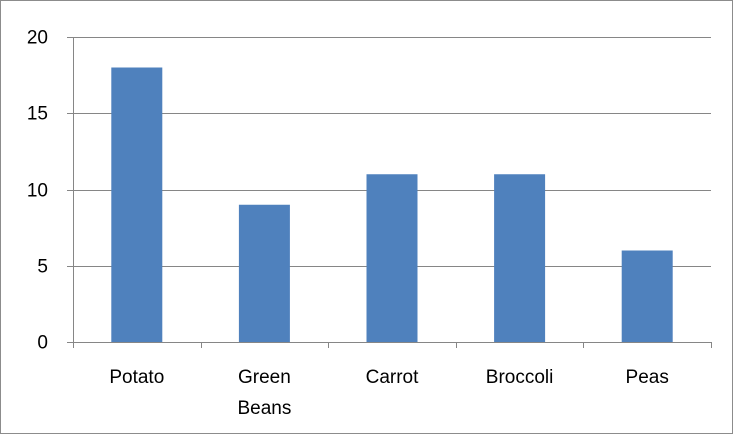 The width and height of the screenshot is (733, 434). I want to click on y-tick-label: 15, so click(37, 114).